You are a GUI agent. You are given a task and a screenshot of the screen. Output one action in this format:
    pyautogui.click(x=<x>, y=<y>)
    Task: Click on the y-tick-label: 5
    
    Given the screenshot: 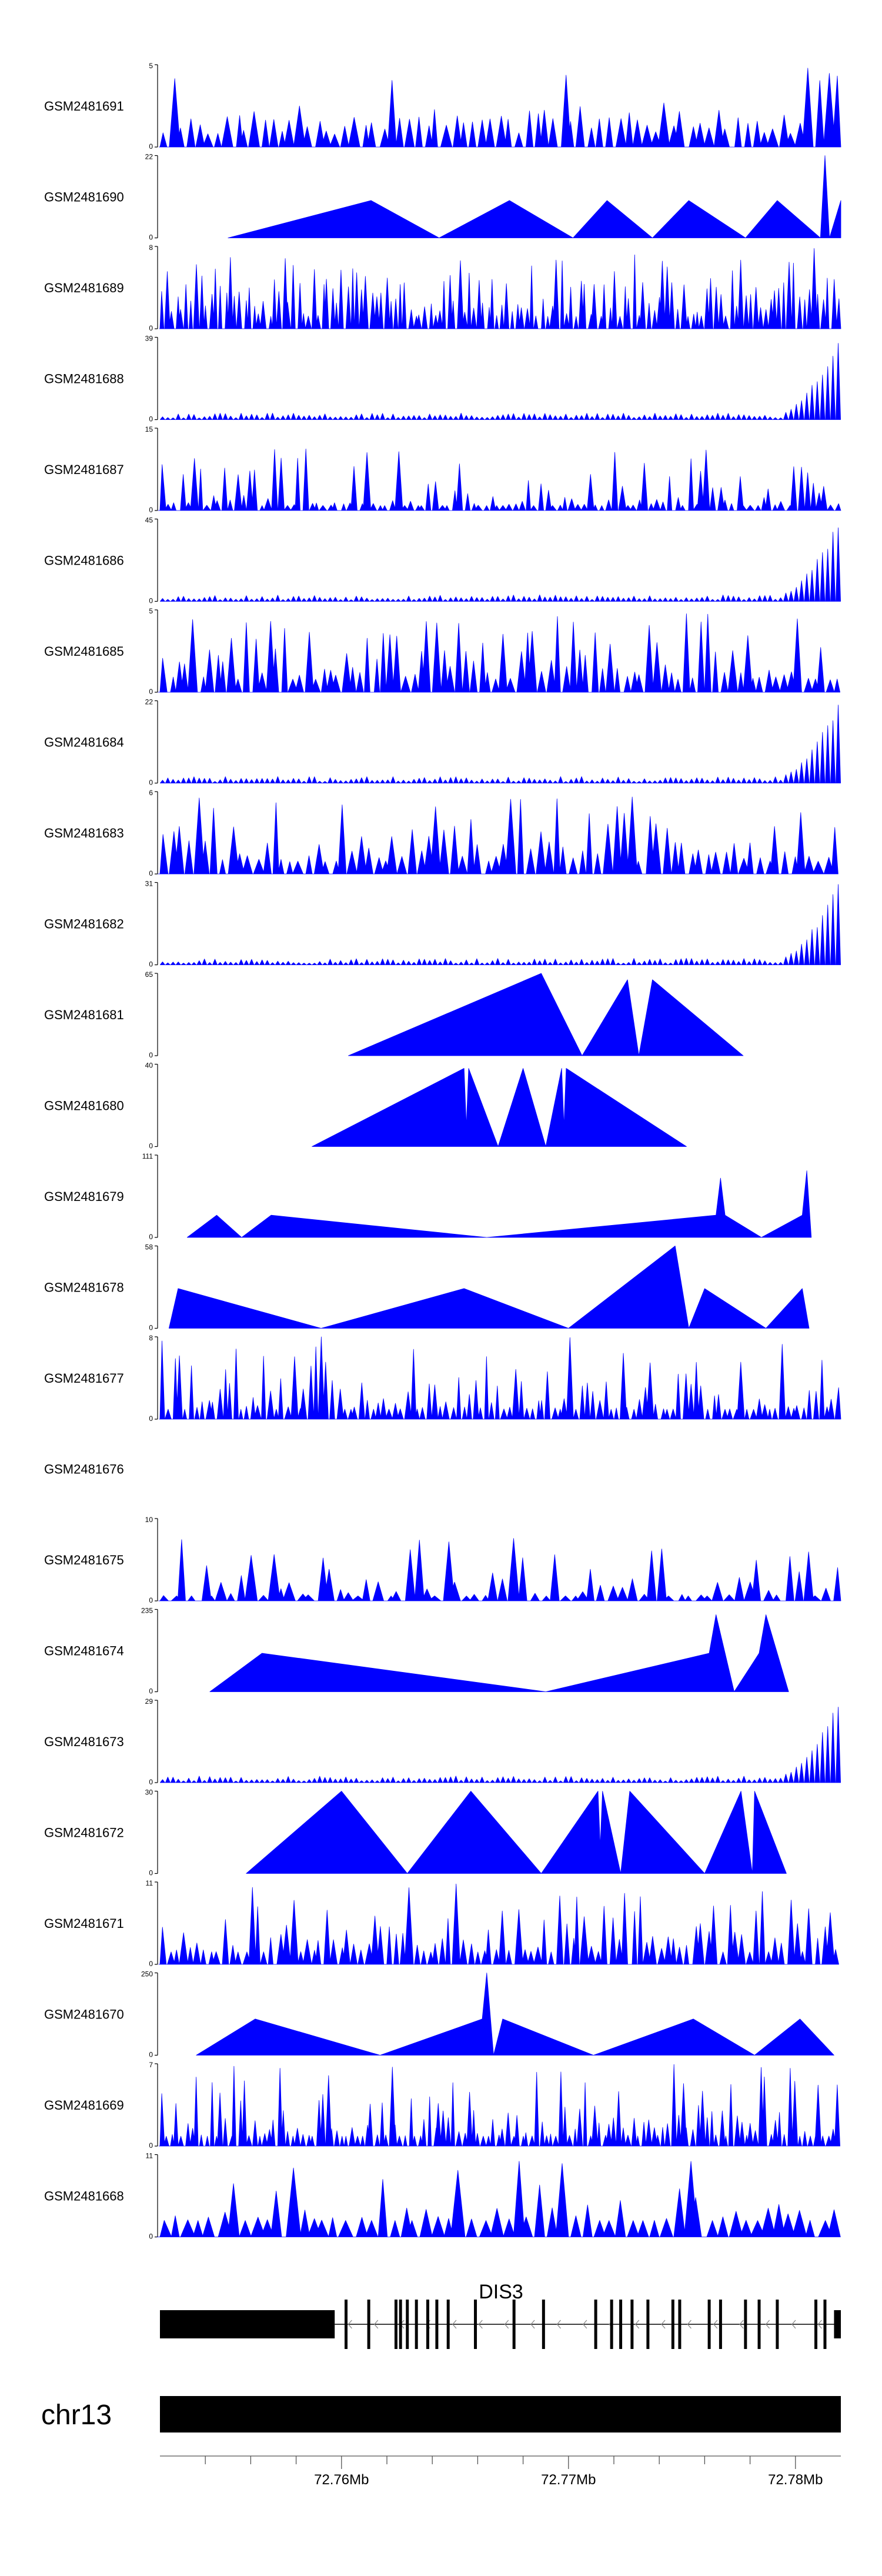 What is the action you would take?
    pyautogui.click(x=151, y=66)
    